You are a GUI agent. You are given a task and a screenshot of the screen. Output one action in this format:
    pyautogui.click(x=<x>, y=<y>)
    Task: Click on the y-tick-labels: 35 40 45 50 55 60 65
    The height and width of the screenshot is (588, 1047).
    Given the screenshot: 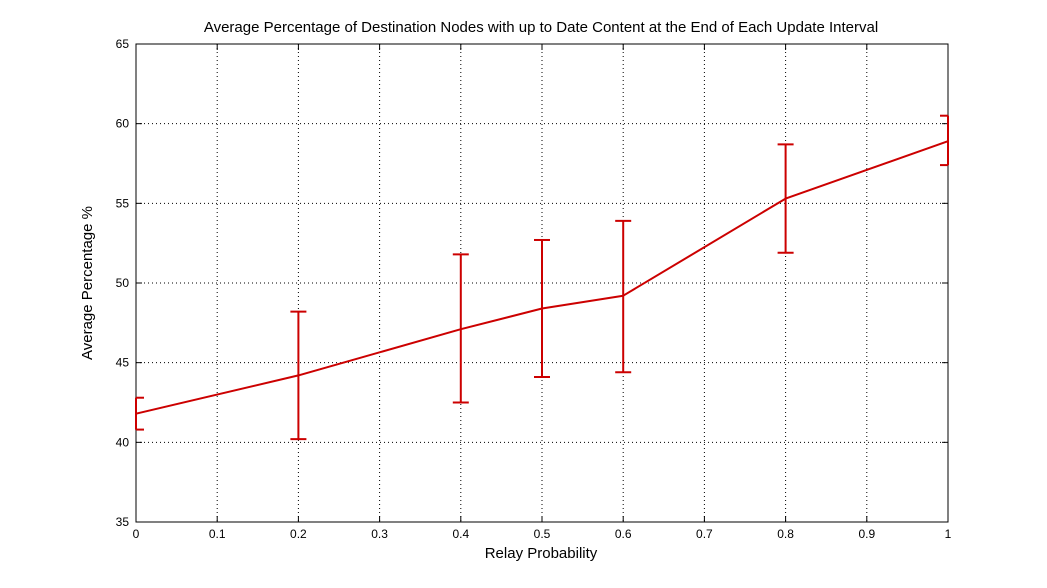 What is the action you would take?
    pyautogui.click(x=123, y=283)
    